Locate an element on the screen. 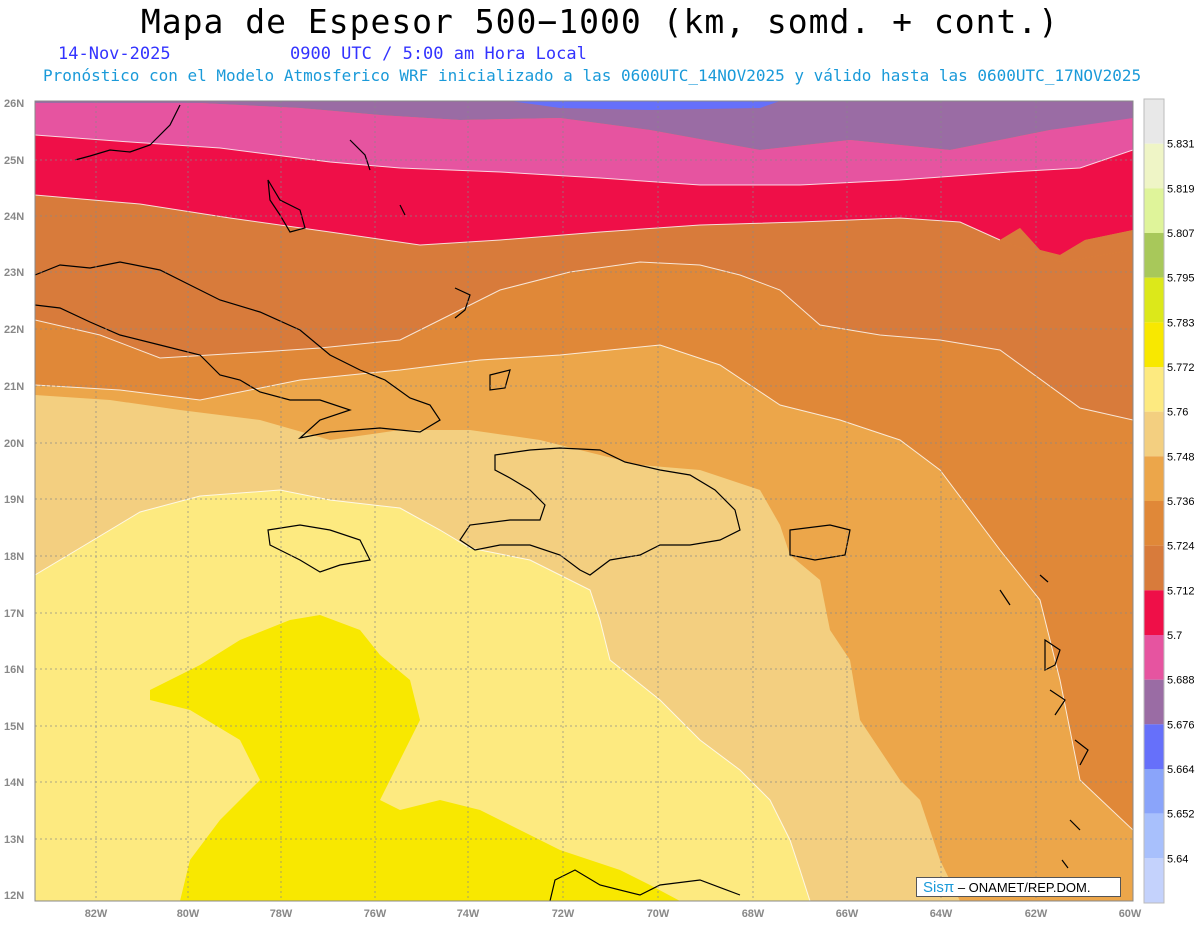 This screenshot has height=927, width=1200. lon-label: 72W is located at coordinates (563, 914).